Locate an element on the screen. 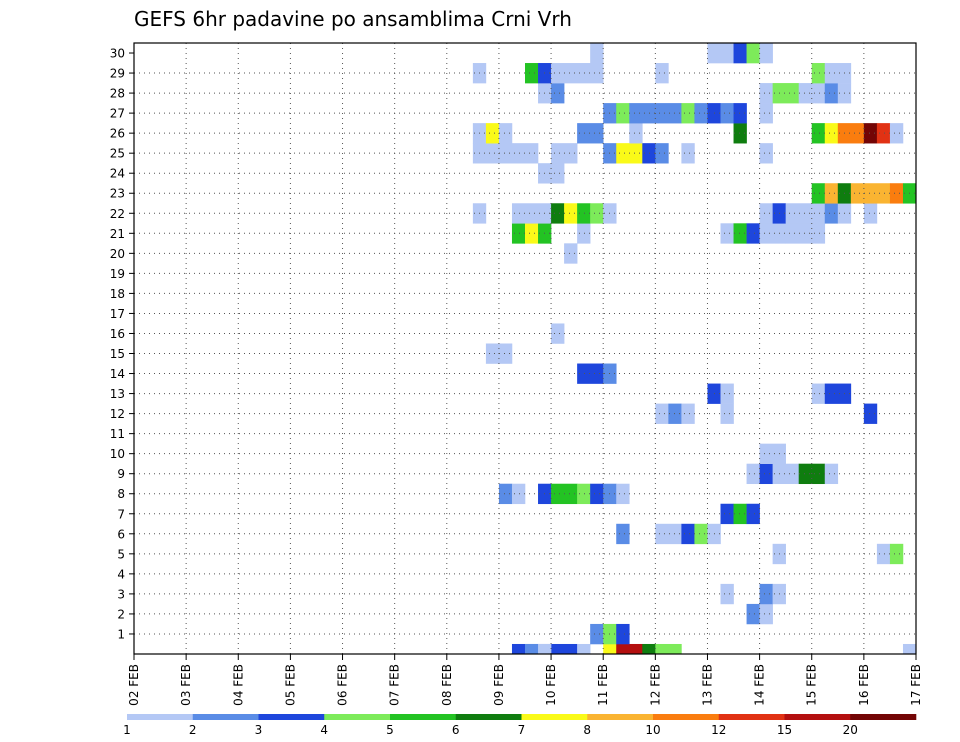 This screenshot has width=960, height=742. x-tick-label: 15 FEB is located at coordinates (812, 685).